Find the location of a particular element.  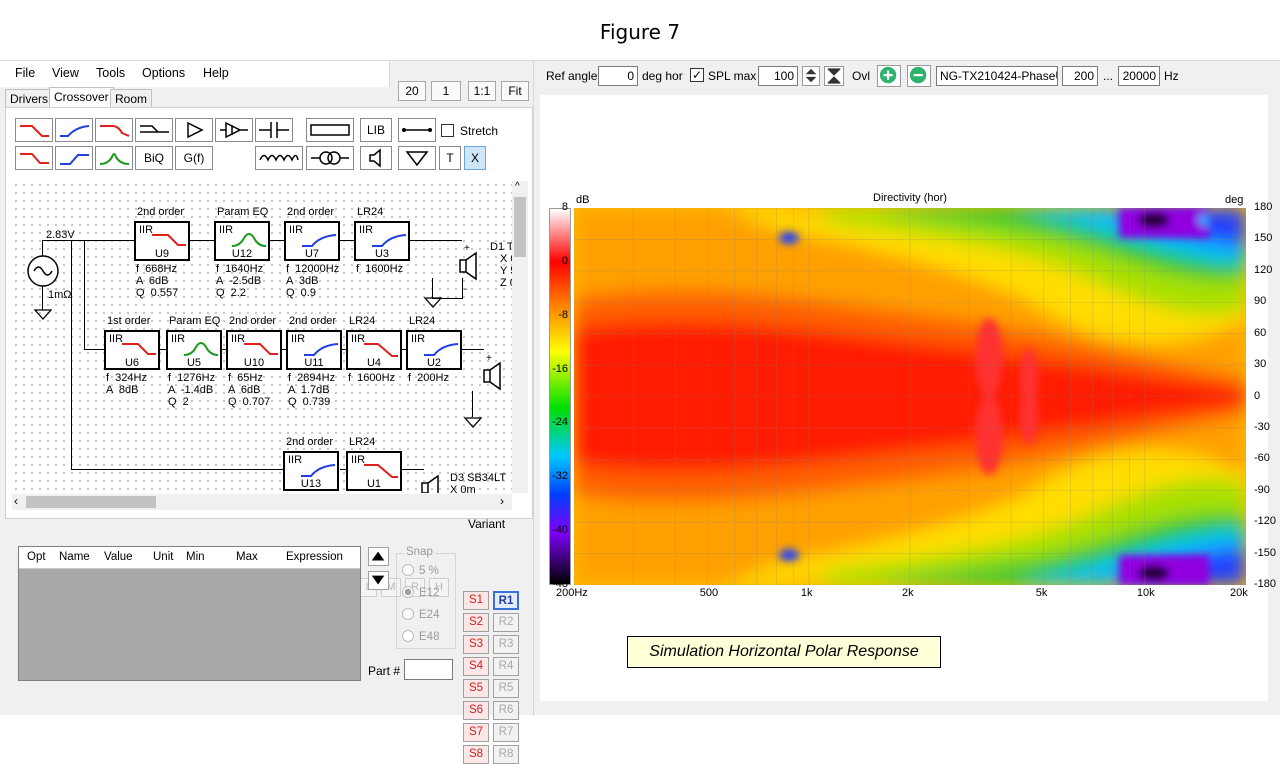

snap-option-e24: E24 is located at coordinates (420, 614).